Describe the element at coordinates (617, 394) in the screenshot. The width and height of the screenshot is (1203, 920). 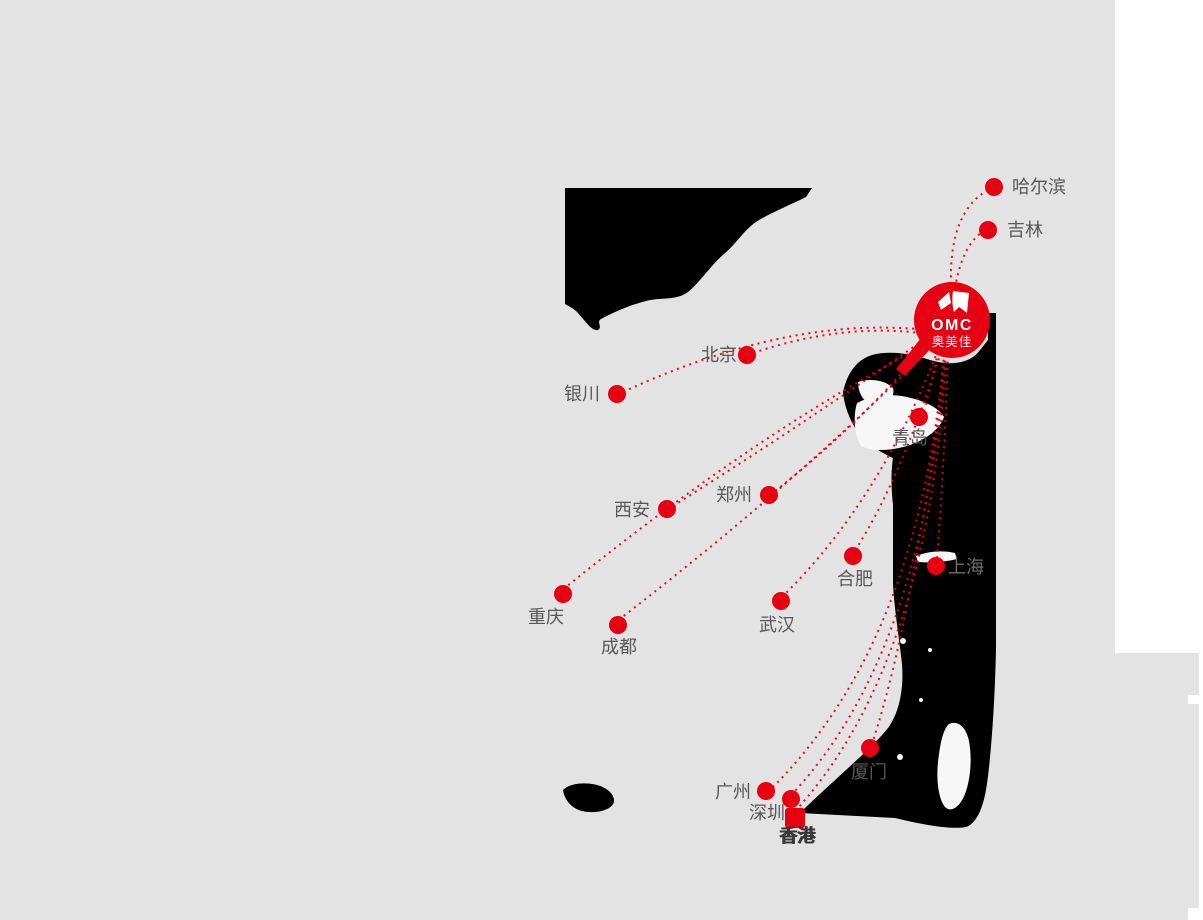
I see `city-marker-yinchuan` at that location.